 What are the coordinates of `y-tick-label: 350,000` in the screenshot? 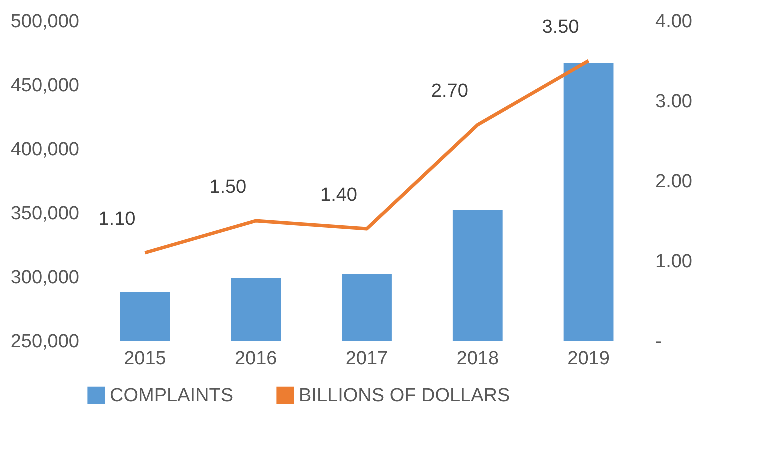 It's located at (45, 214).